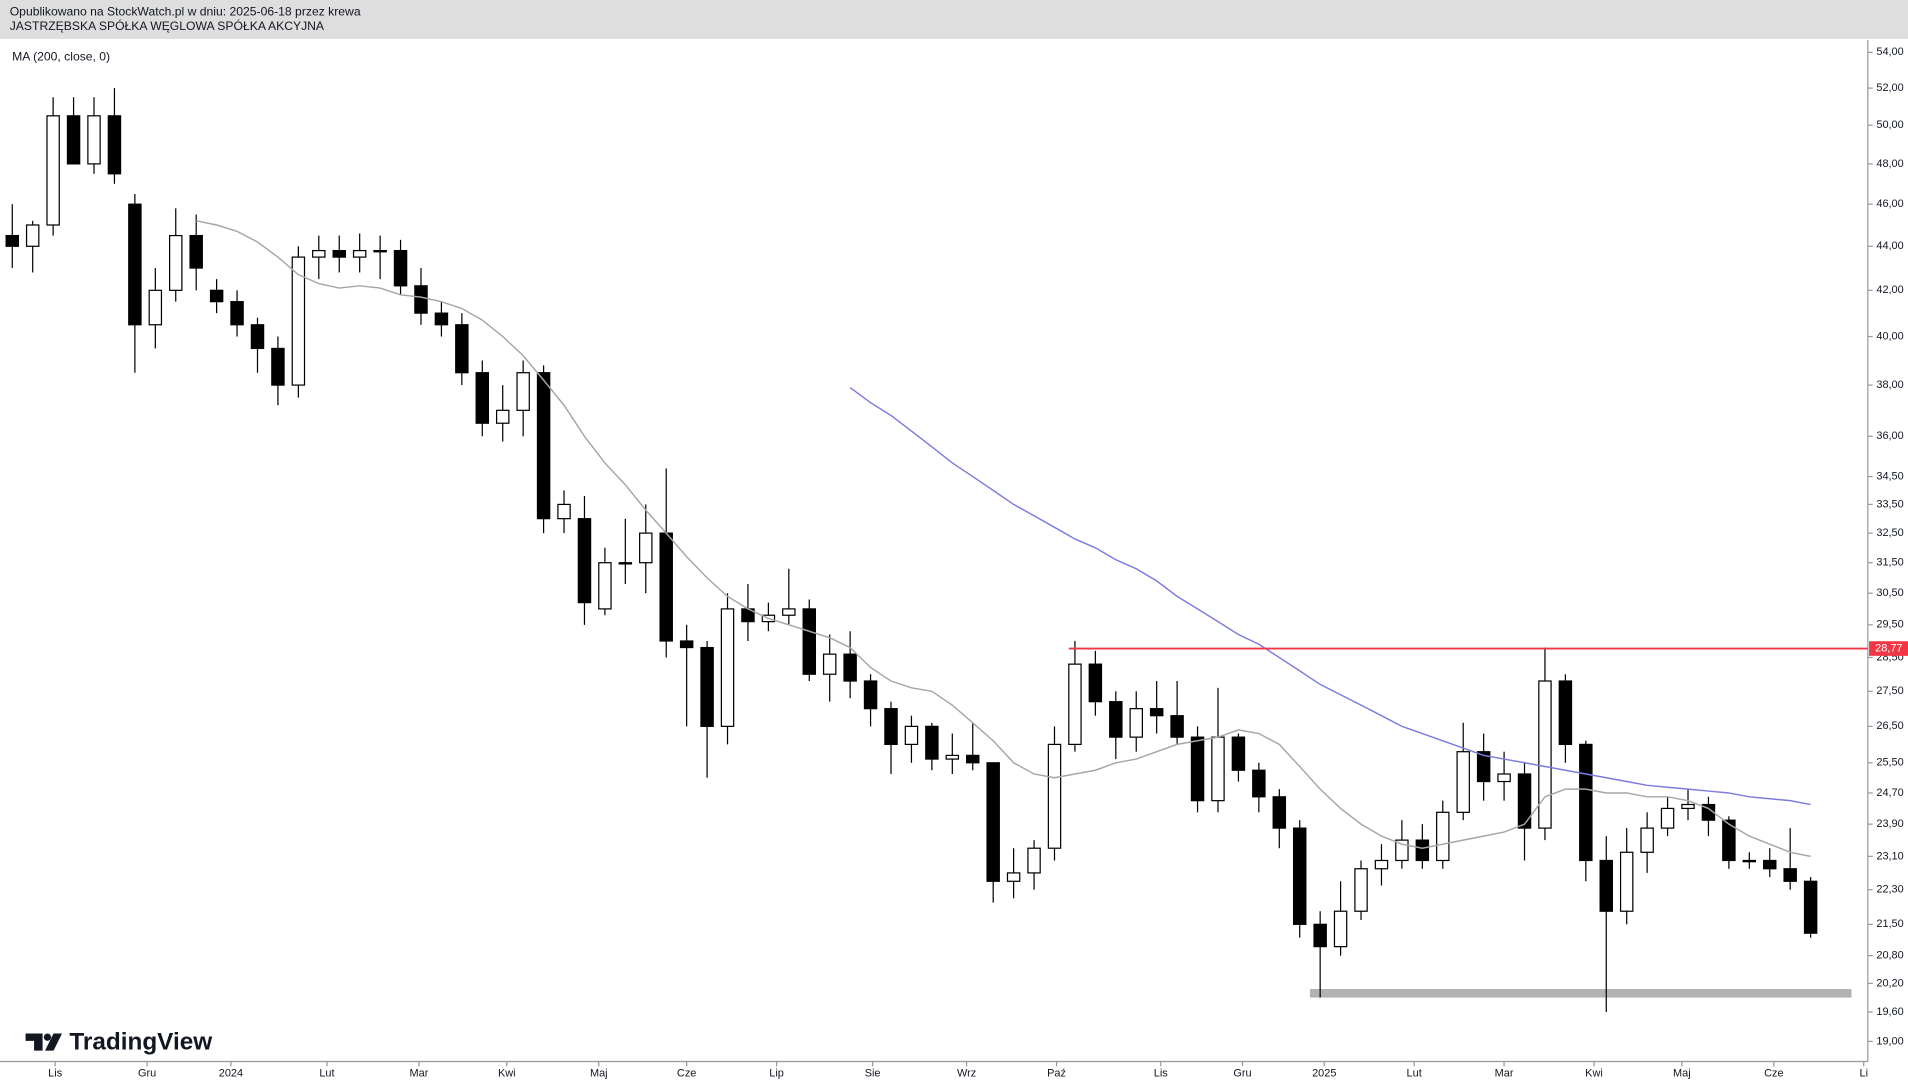 The height and width of the screenshot is (1081, 1908). Describe the element at coordinates (1889, 52) in the screenshot. I see `y-tick-label: 54,00` at that location.